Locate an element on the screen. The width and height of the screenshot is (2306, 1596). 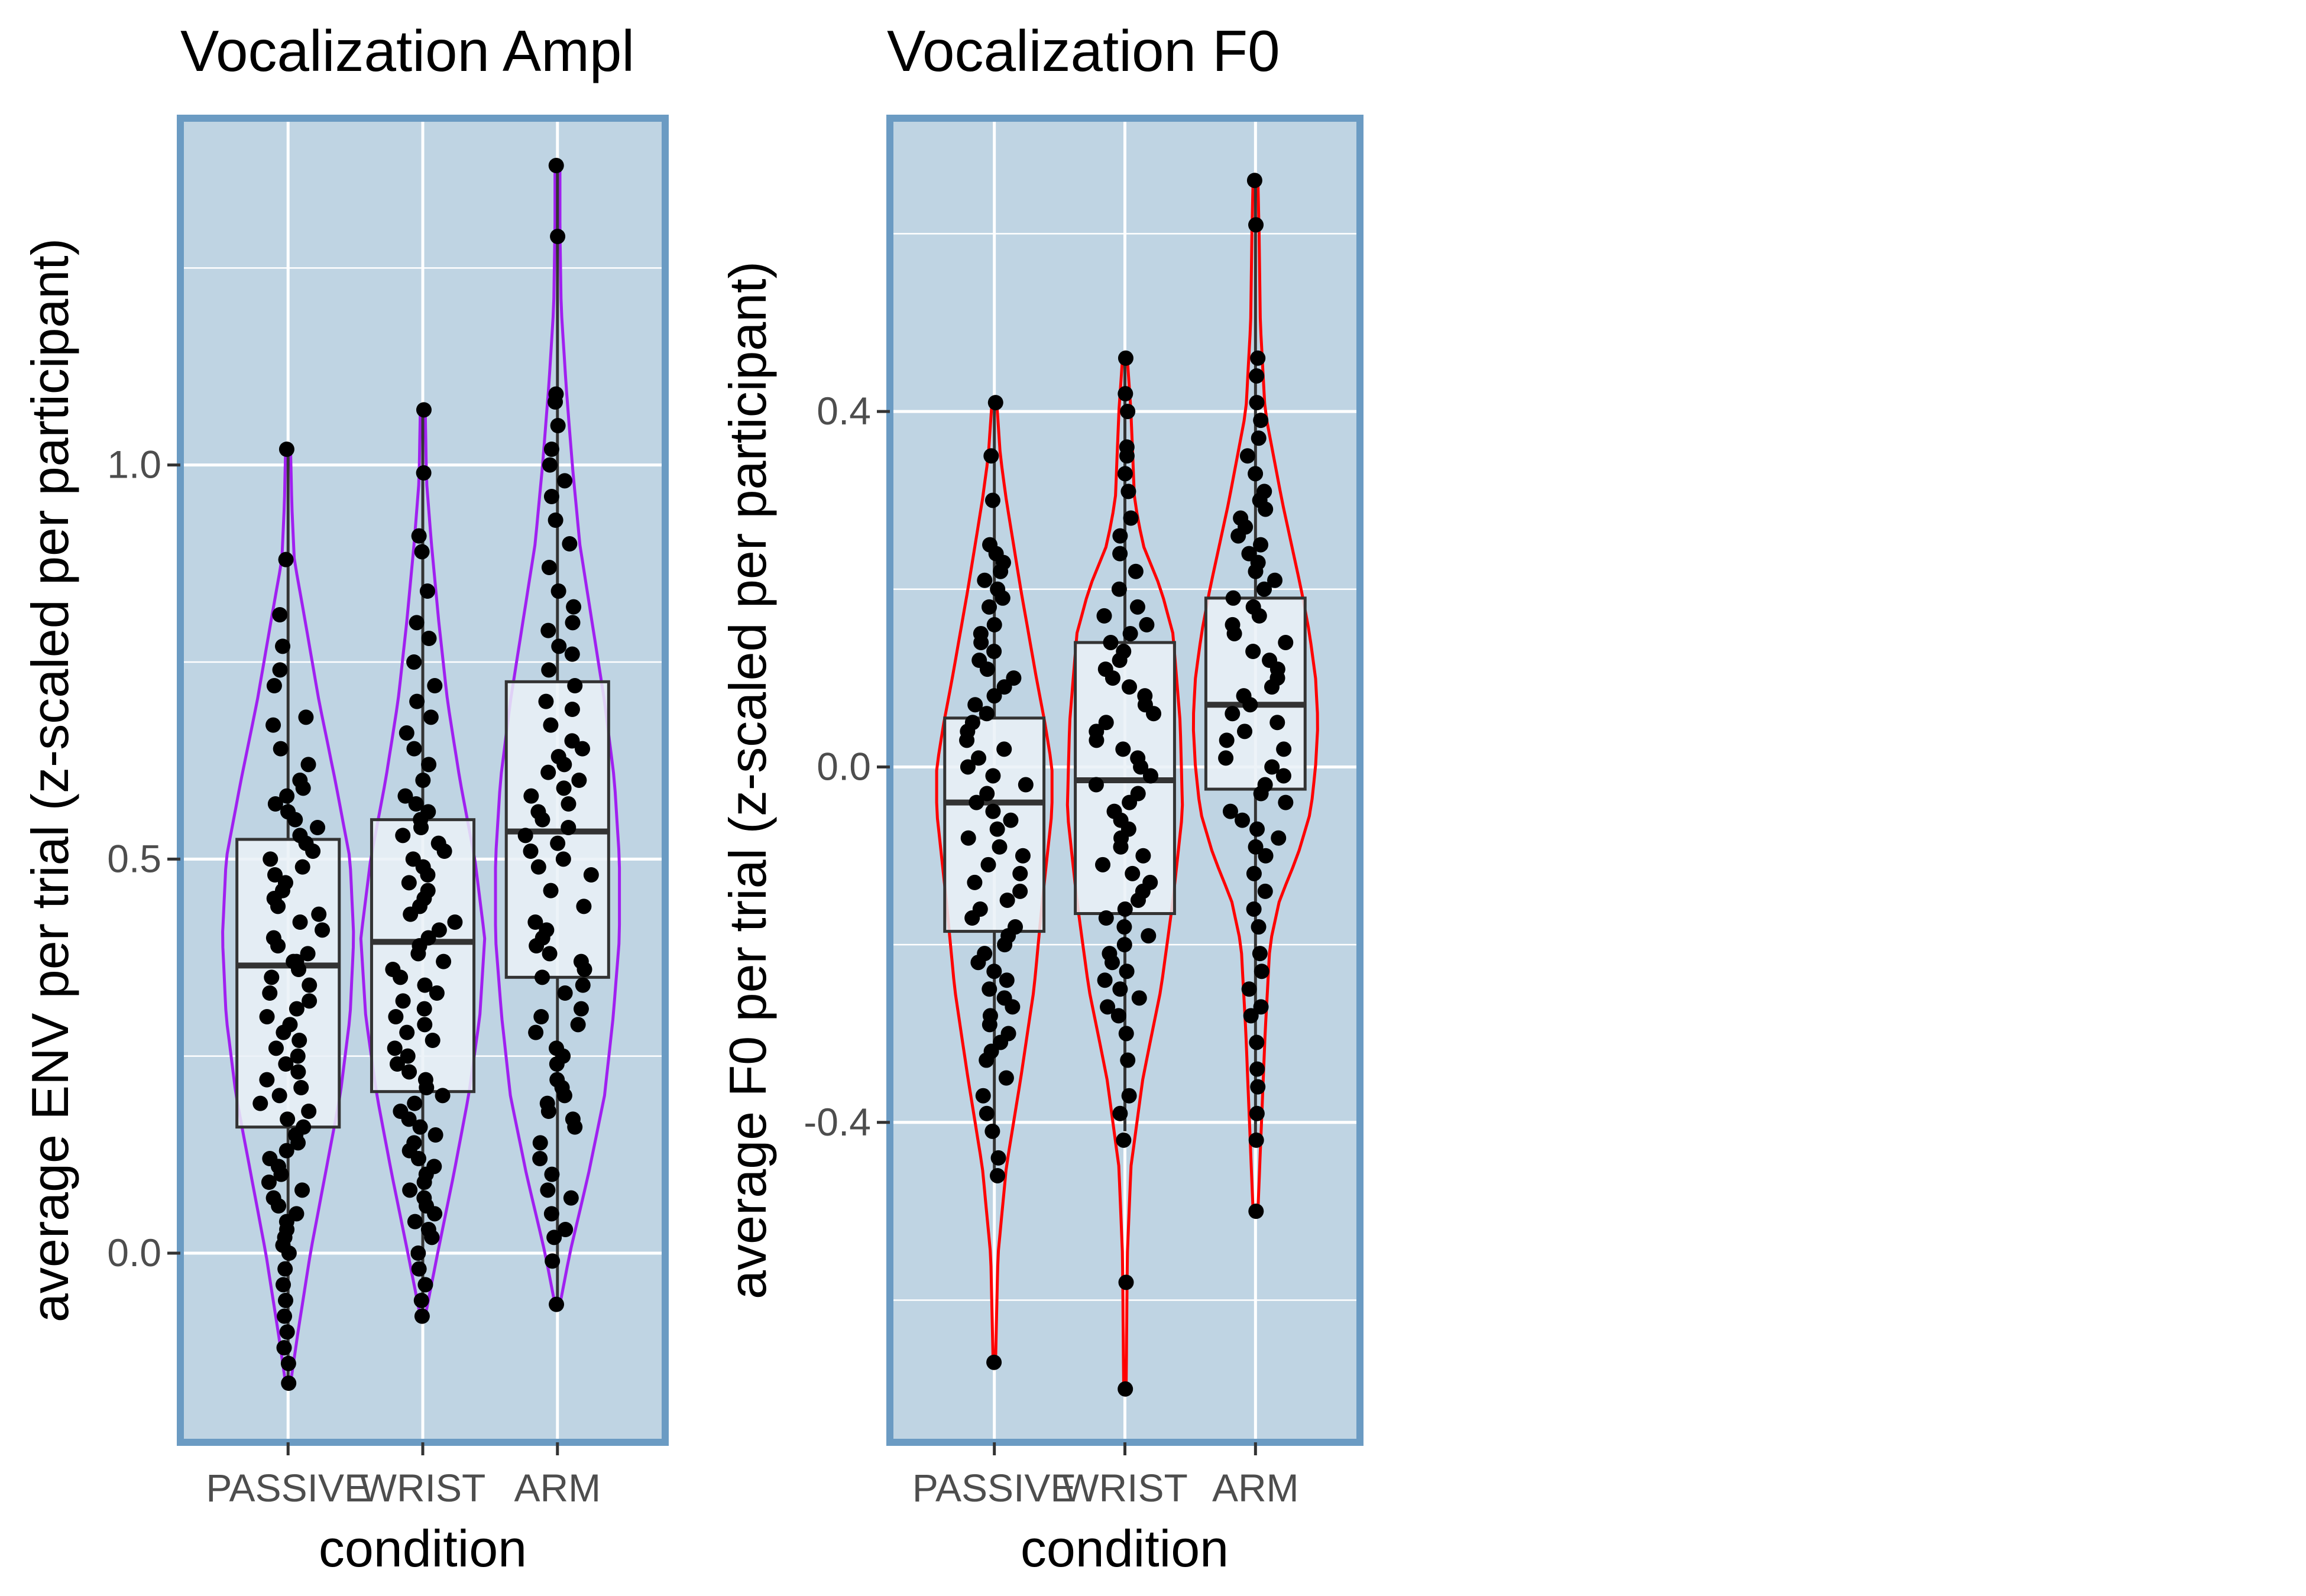
x-tick-label: ARM is located at coordinates (557, 1488).